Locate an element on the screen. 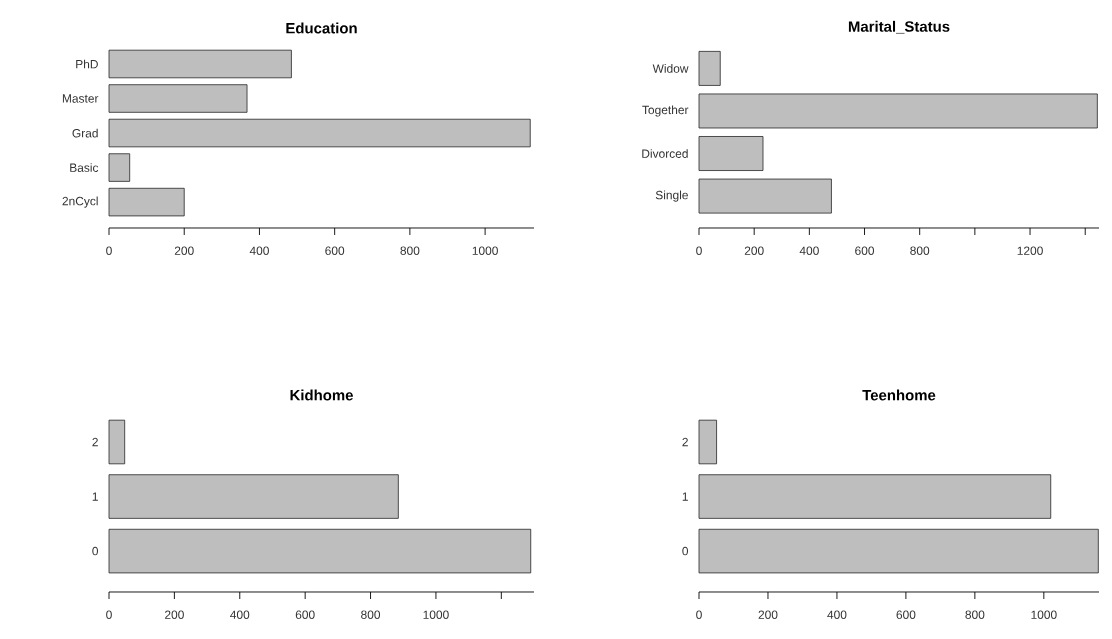 The height and width of the screenshot is (639, 1112). chart-title: Kidhome is located at coordinates (321, 395).